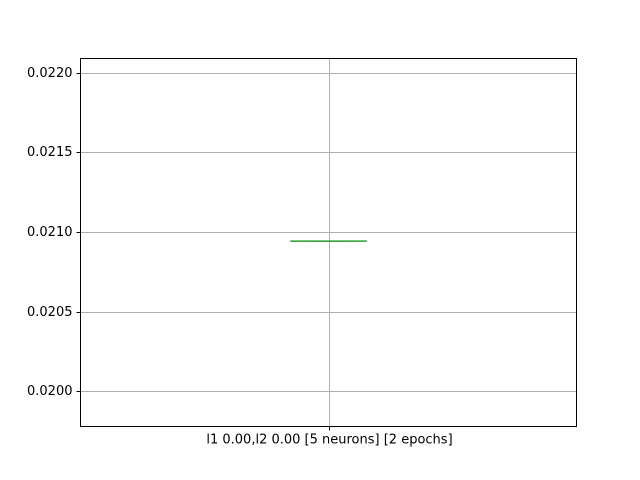  What do you see at coordinates (50, 152) in the screenshot?
I see `y-tick-label: 0.0215` at bounding box center [50, 152].